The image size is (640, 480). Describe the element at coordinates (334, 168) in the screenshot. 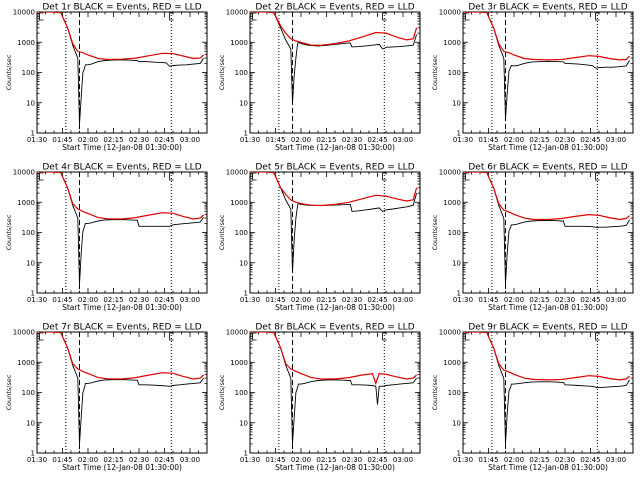

I see `panel-title: Det 5r BLACK = Events, RED = LLD` at that location.